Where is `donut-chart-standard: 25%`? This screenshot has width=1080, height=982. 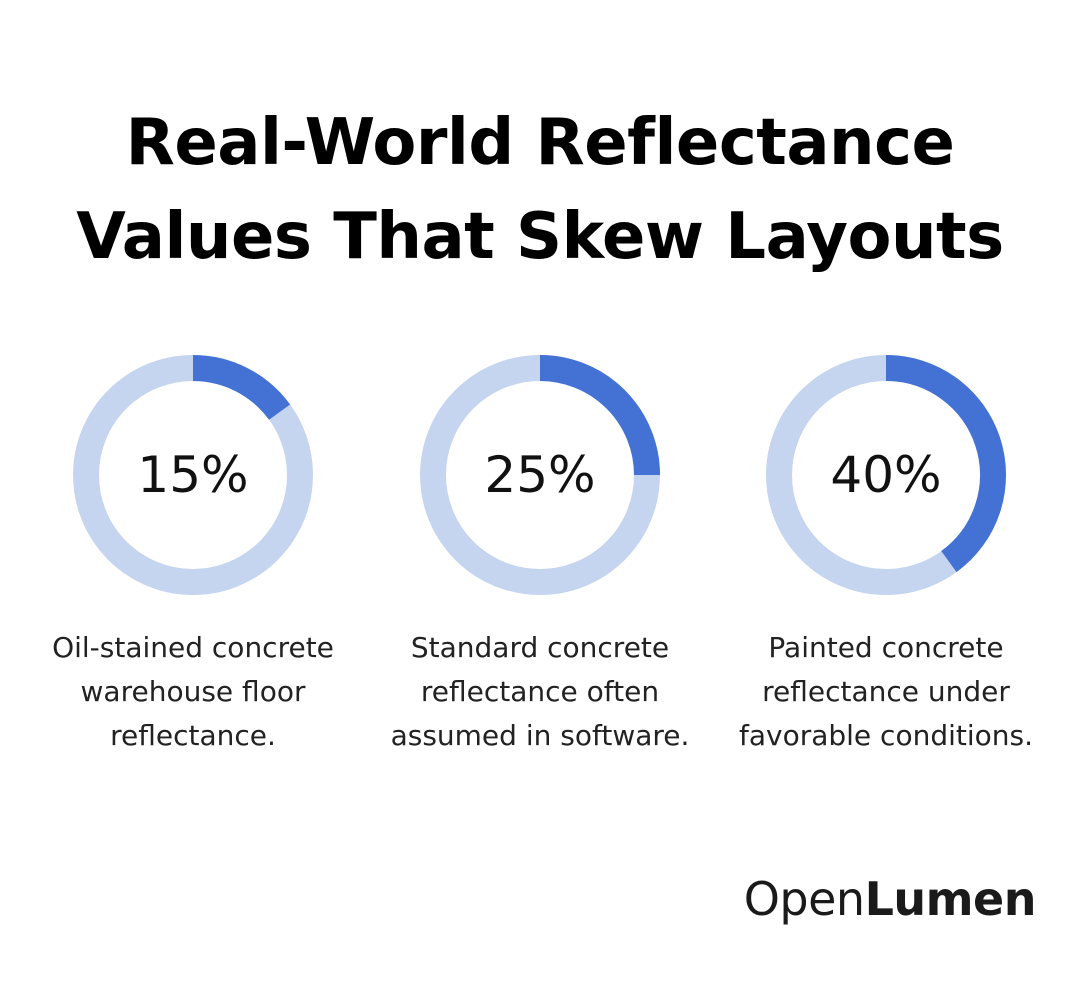
donut-chart-standard: 25% is located at coordinates (540, 475).